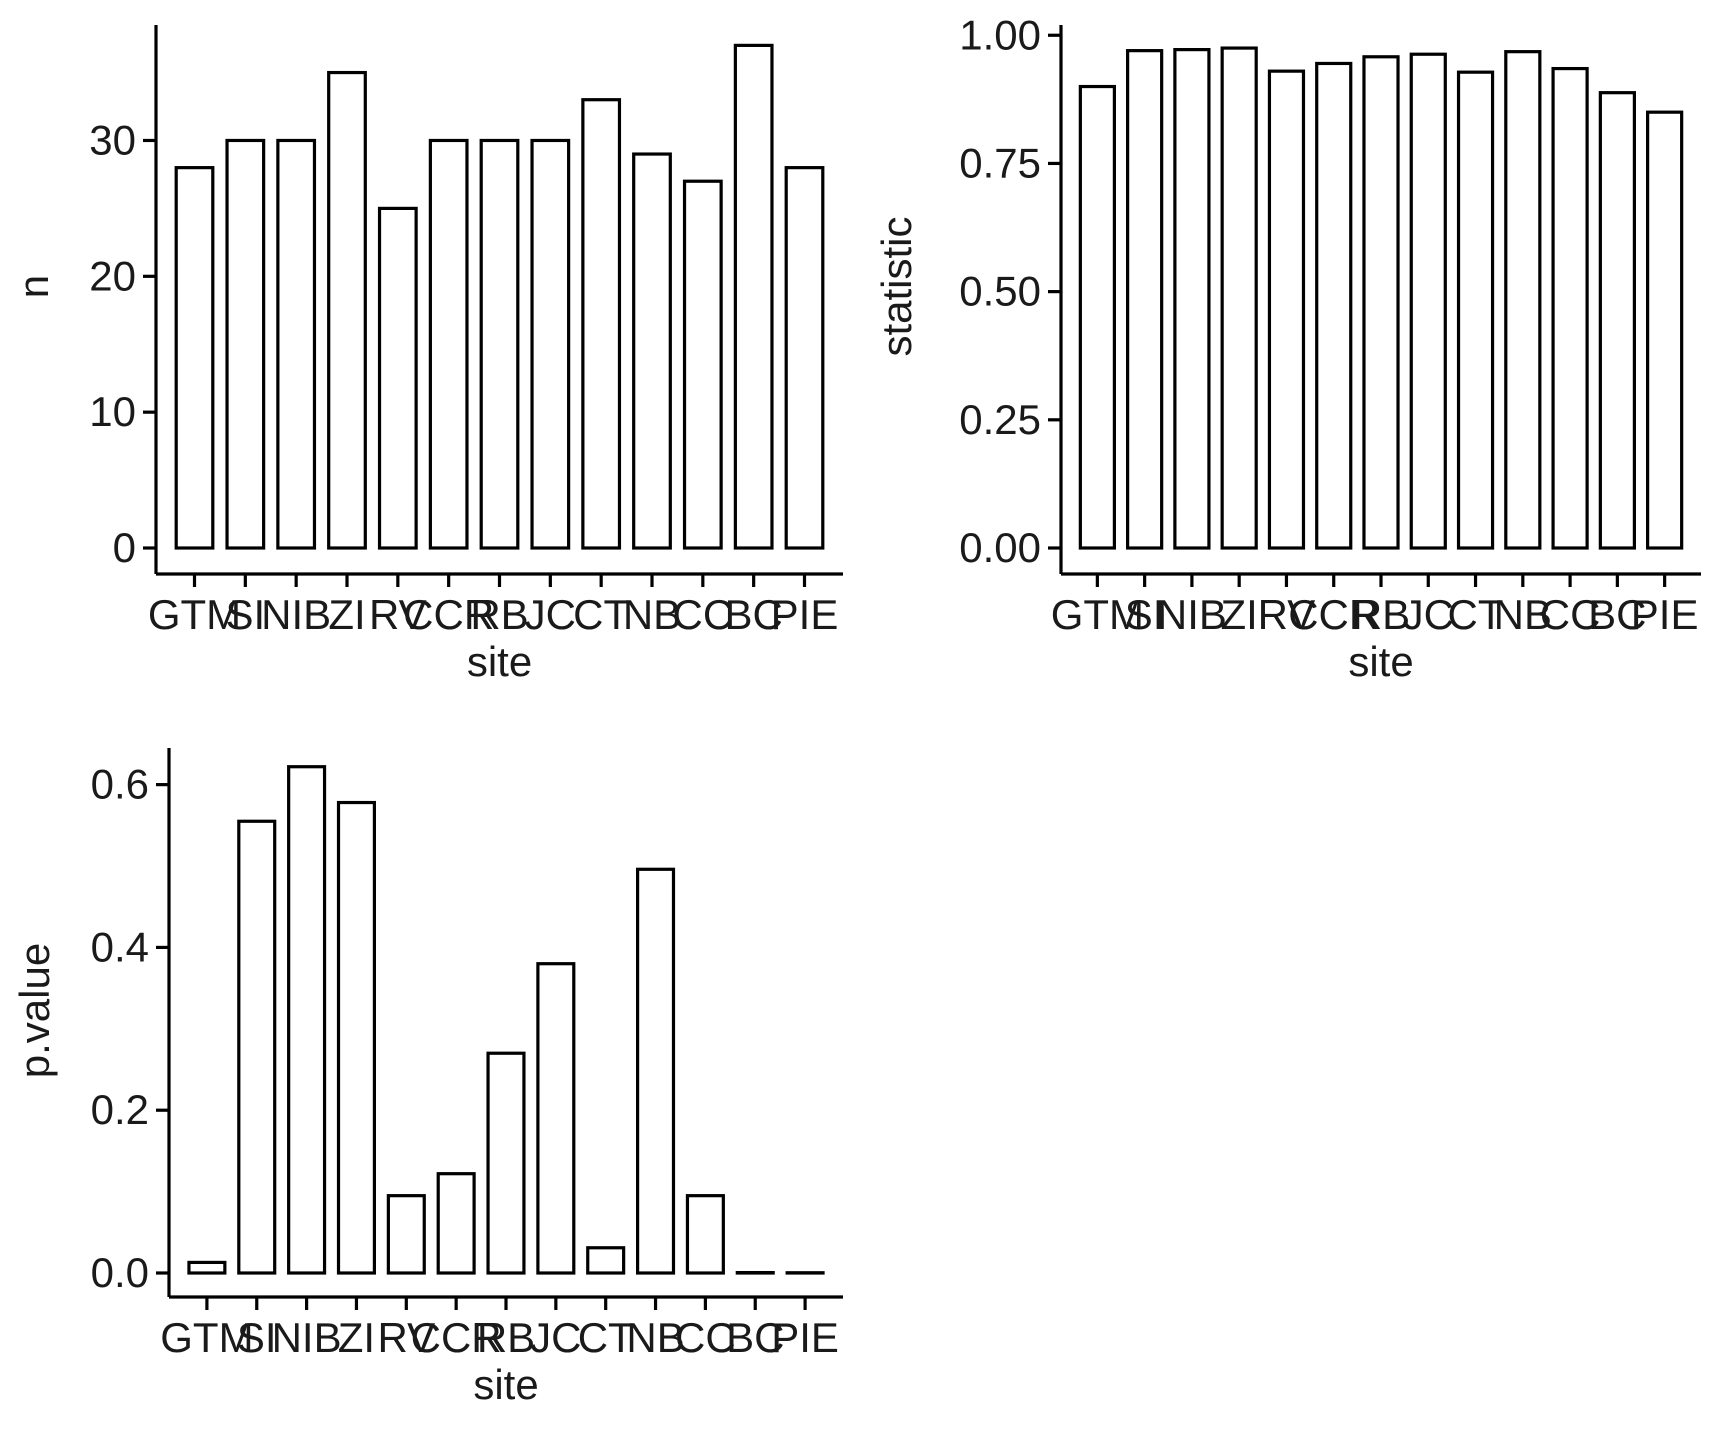  Describe the element at coordinates (506, 1020) in the screenshot. I see `bars-p-value` at that location.